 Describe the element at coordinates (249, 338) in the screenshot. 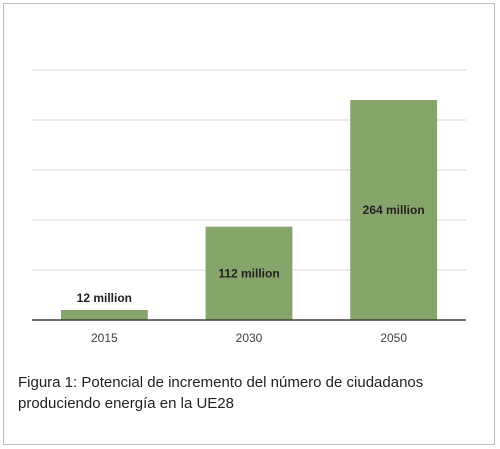

I see `x-tick-label: 2030` at that location.